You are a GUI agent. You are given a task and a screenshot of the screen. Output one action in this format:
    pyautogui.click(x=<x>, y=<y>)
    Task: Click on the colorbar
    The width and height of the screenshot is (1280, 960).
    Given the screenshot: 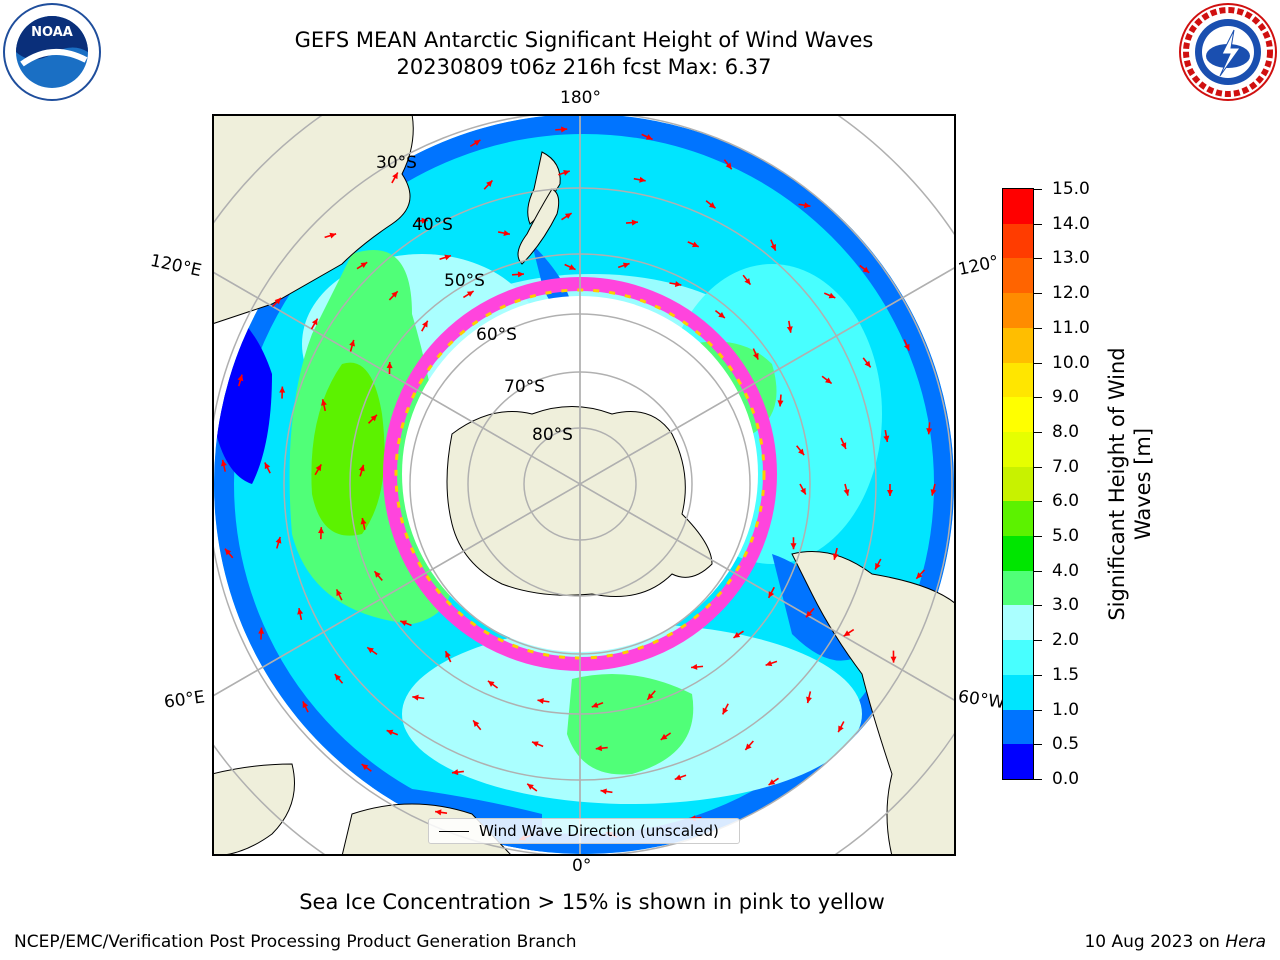 What is the action you would take?
    pyautogui.click(x=1018, y=484)
    